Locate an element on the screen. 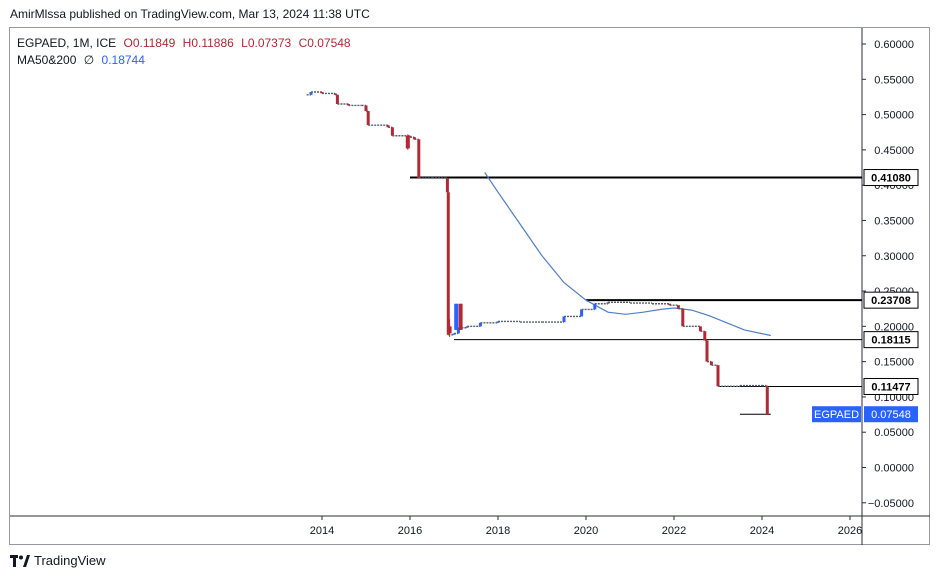 The width and height of the screenshot is (939, 579). footer: TradingView is located at coordinates (58, 560).